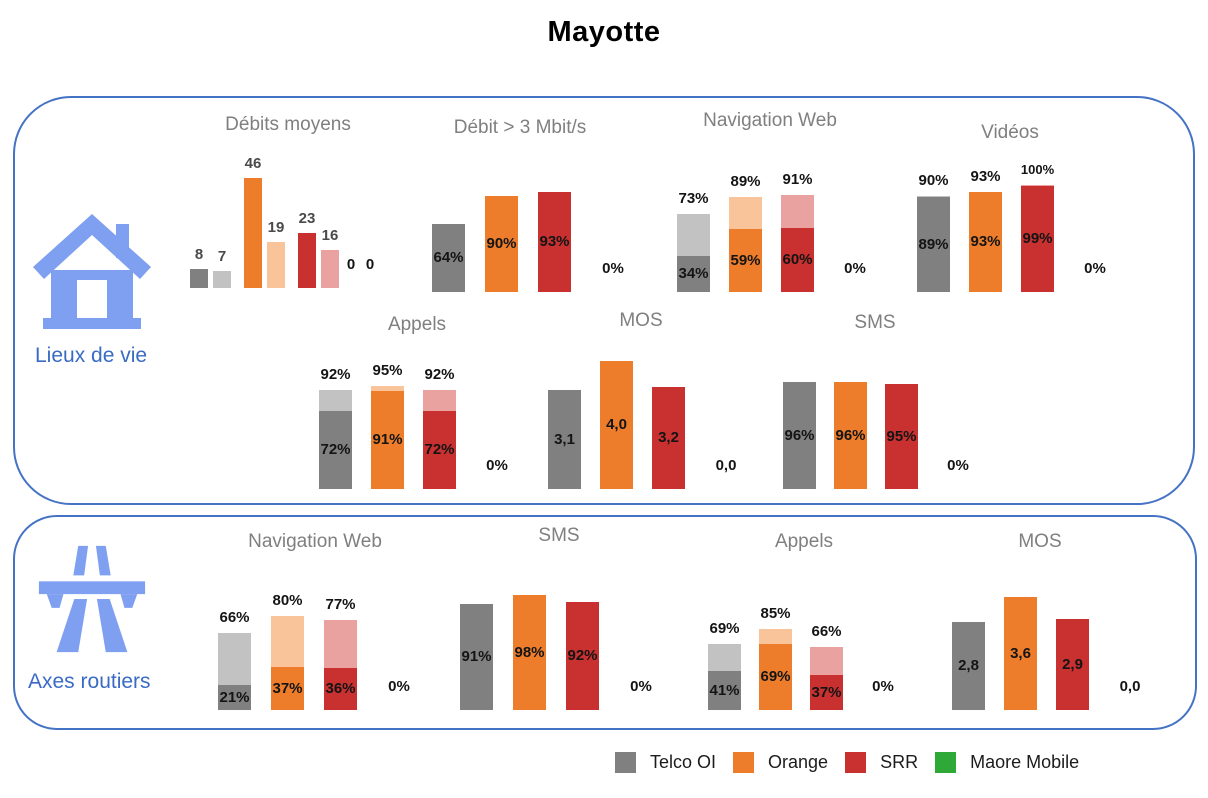 Image resolution: width=1208 pixels, height=798 pixels. Describe the element at coordinates (875, 322) in the screenshot. I see `chart-title-lv-sms: SMS` at that location.